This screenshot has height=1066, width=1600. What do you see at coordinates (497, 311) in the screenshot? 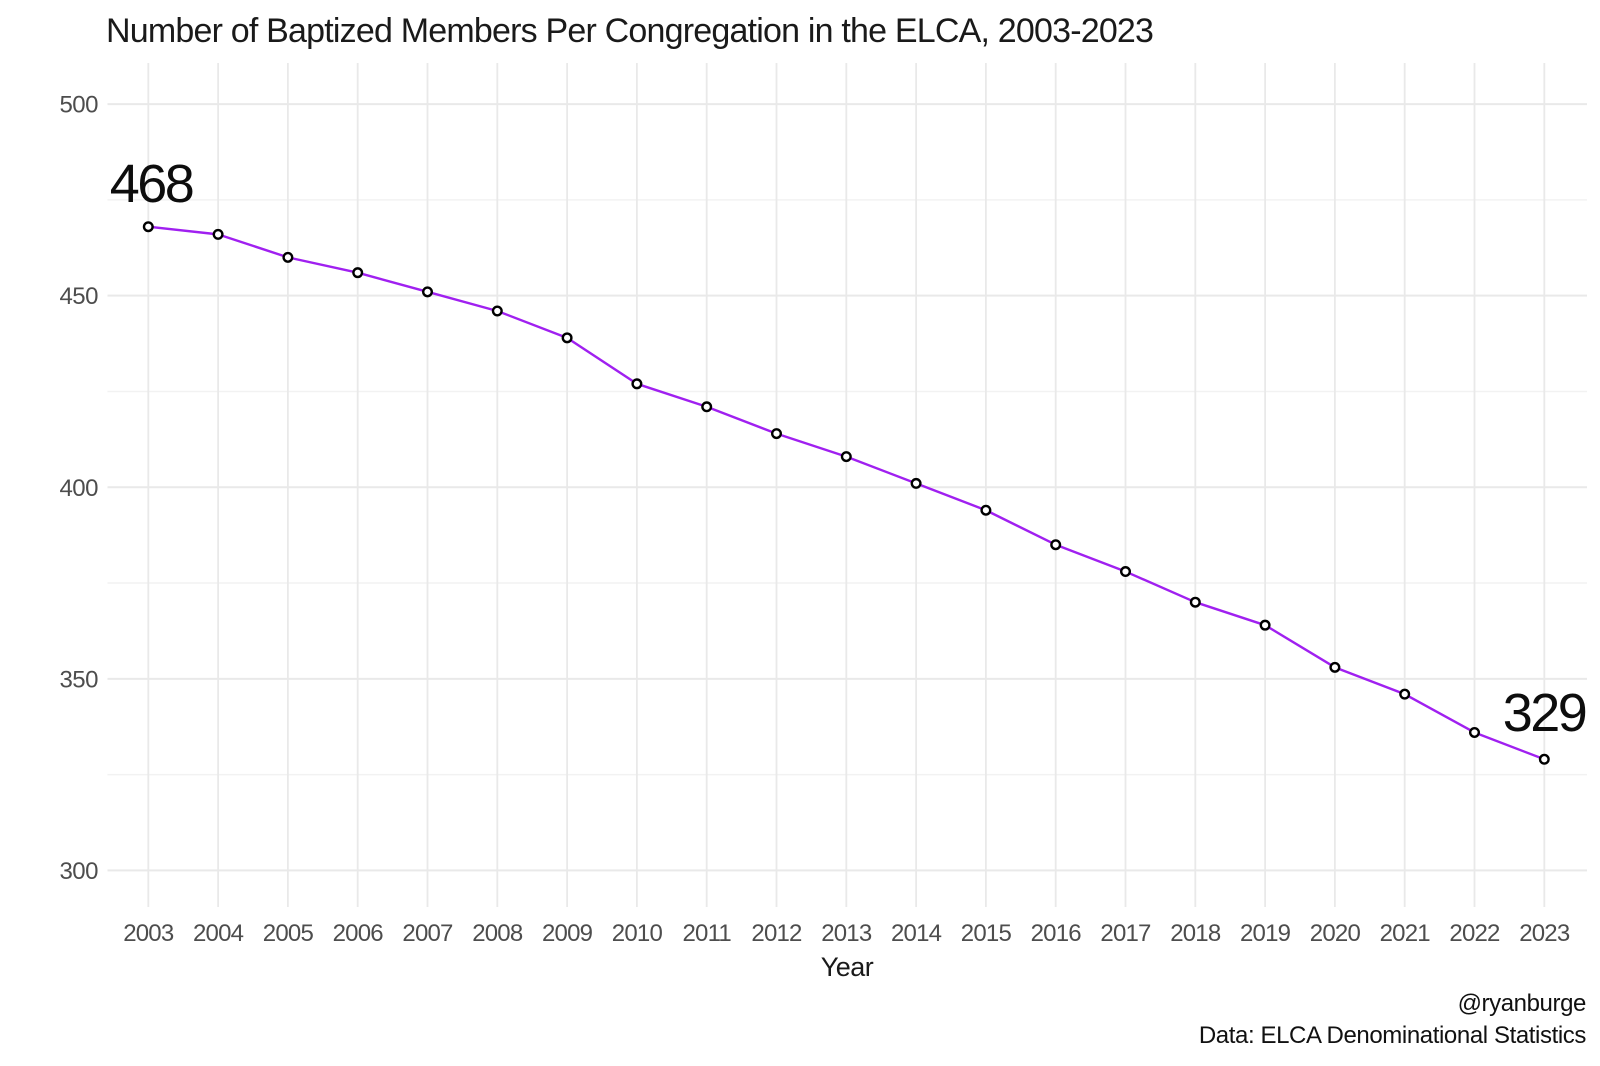
I see `data-point-2008` at bounding box center [497, 311].